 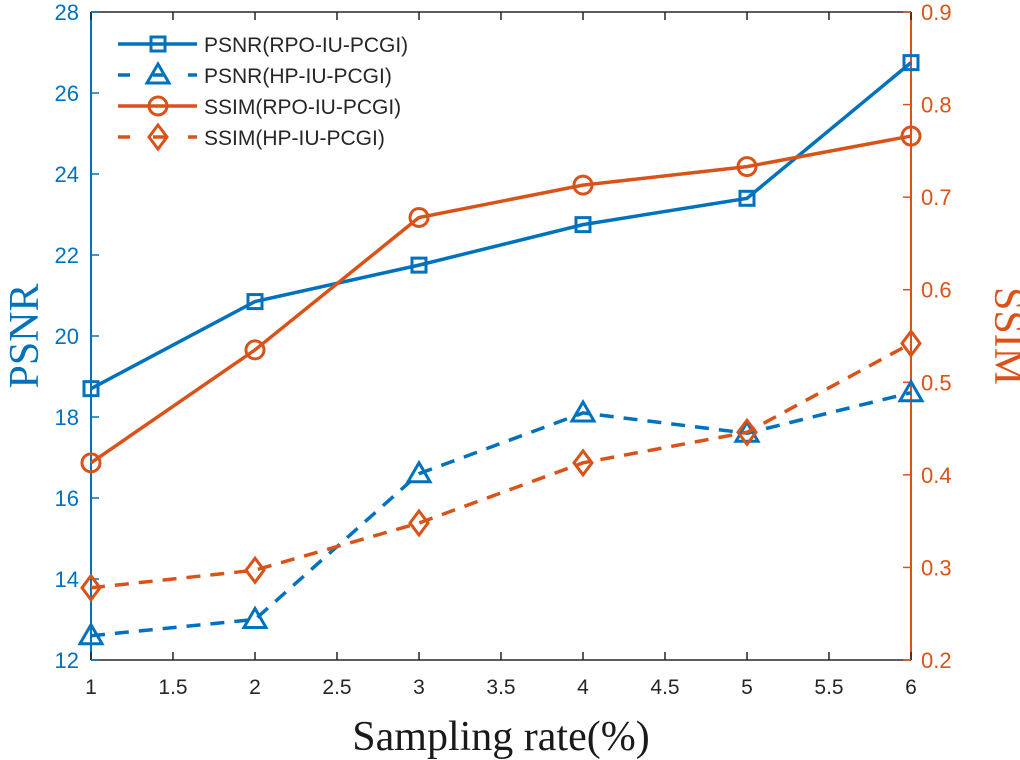 What do you see at coordinates (158, 44) in the screenshot?
I see `legend-marker-square` at bounding box center [158, 44].